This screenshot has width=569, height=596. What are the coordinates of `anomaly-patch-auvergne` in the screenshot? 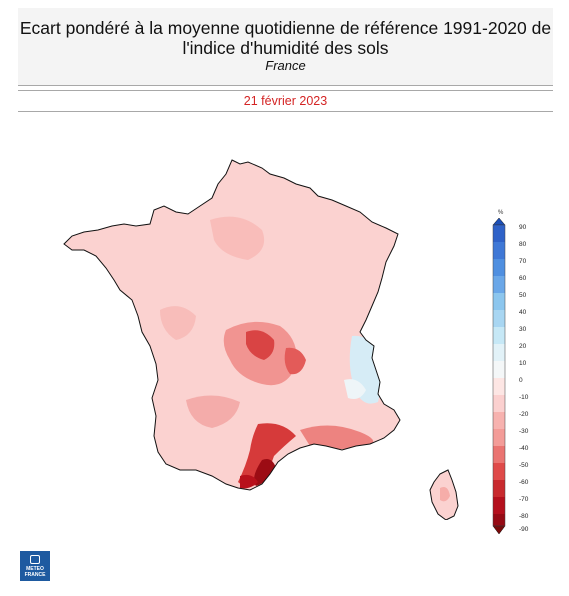 It's located at (295, 361).